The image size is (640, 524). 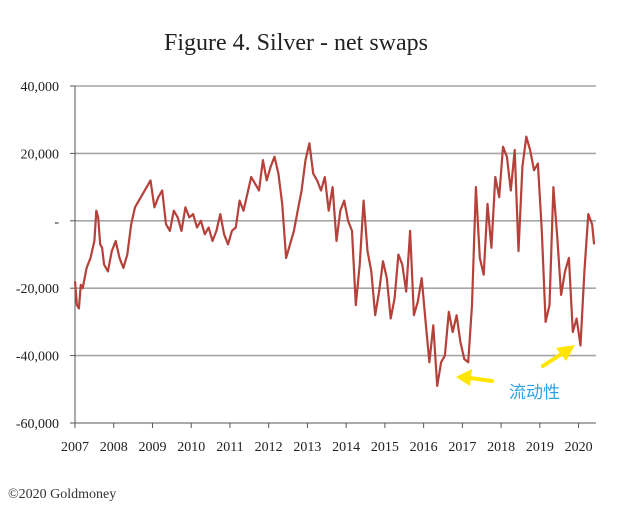 I want to click on x-tick-label: 2009, so click(x=152, y=447).